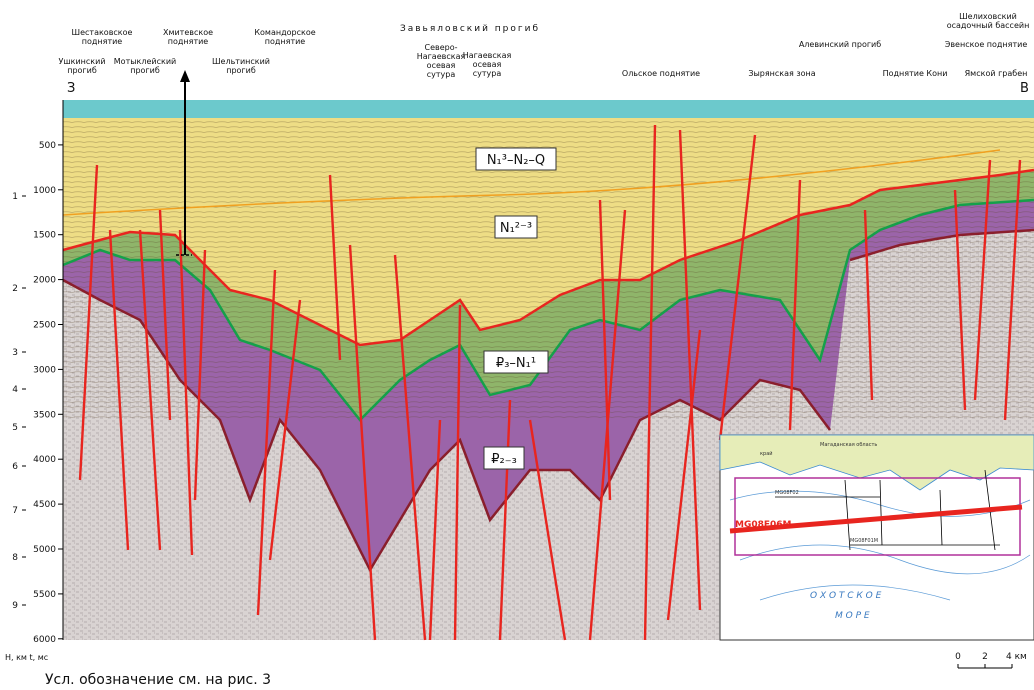  Describe the element at coordinates (470, 29) in the screenshot. I see `structure-label: Завьяловский прогиб` at that location.